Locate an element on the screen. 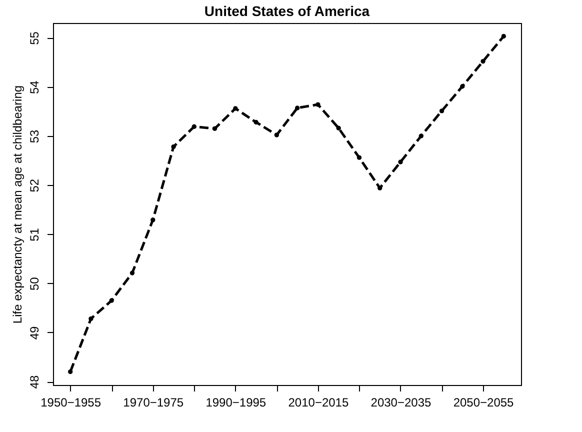 This screenshot has height=432, width=582. chart-title: United States of America is located at coordinates (287, 11).